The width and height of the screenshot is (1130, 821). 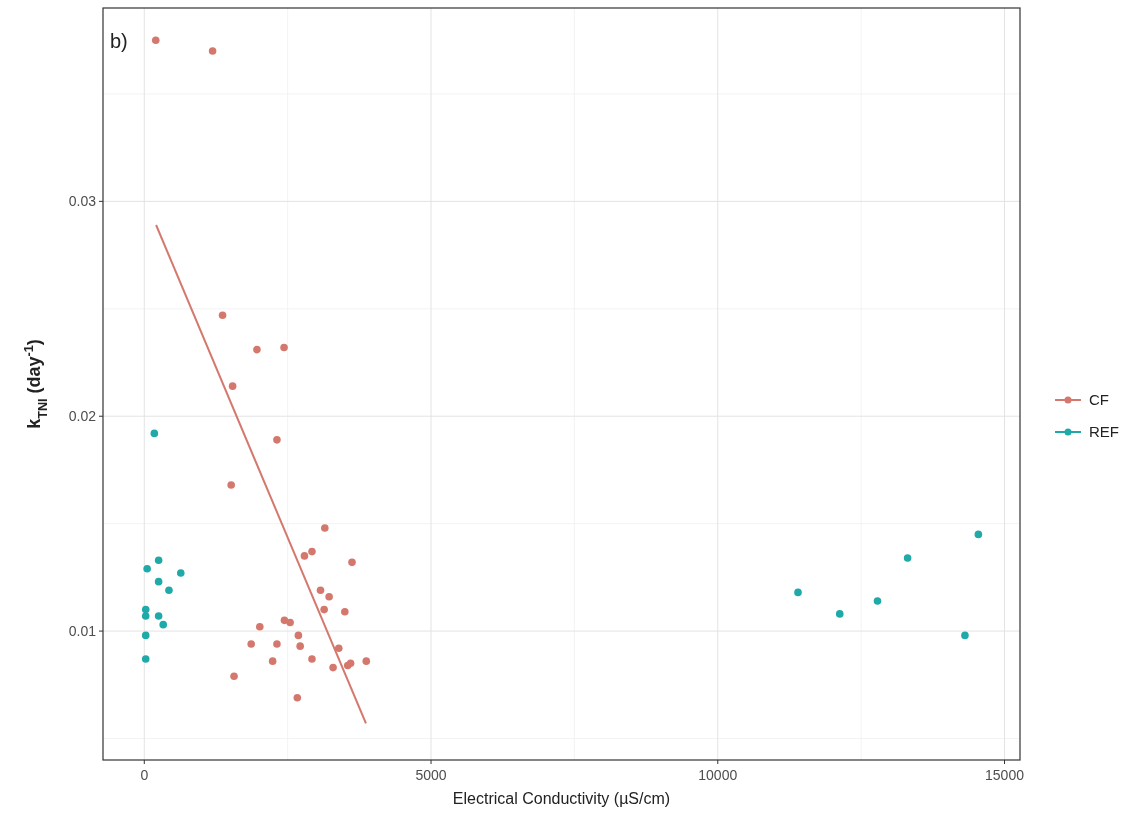 What do you see at coordinates (82, 201) in the screenshot?
I see `y-tick-label: 0.03` at bounding box center [82, 201].